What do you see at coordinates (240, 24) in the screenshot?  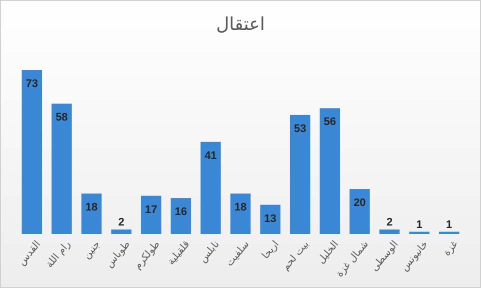 I see `chart-title: اعتقال` at bounding box center [240, 24].